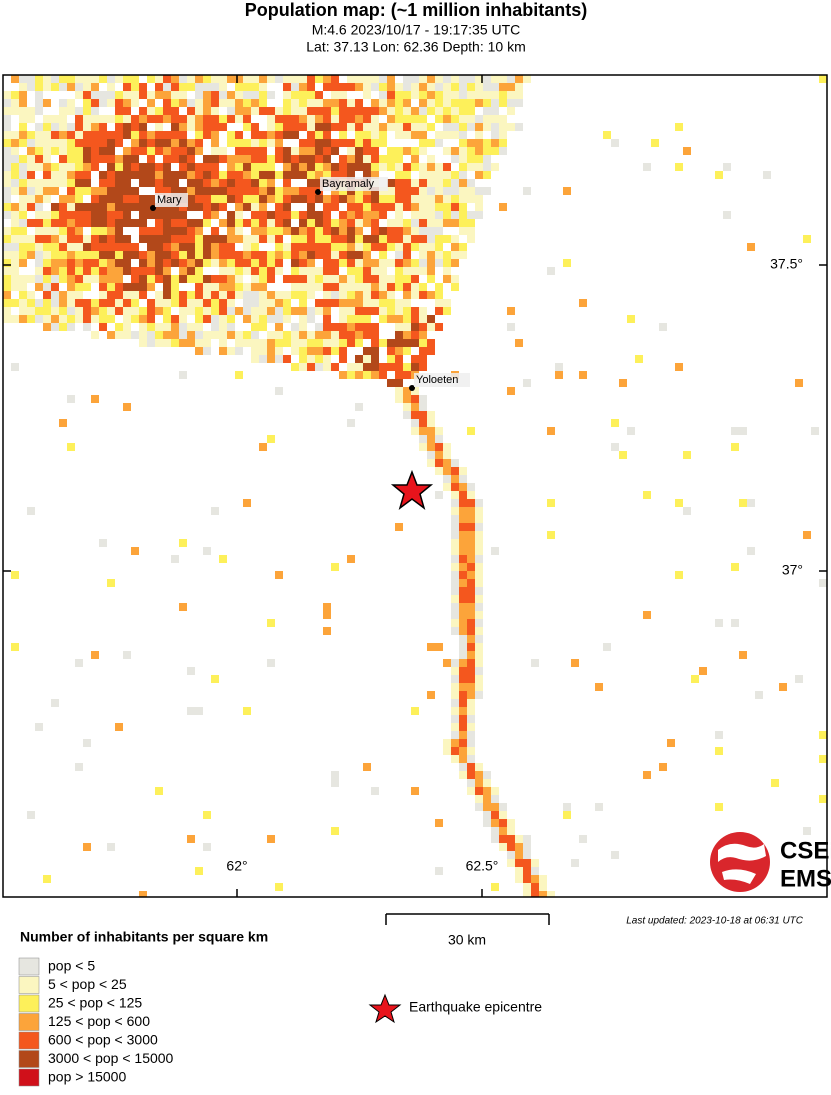  I want to click on lat-label: 37.5°, so click(786, 264).